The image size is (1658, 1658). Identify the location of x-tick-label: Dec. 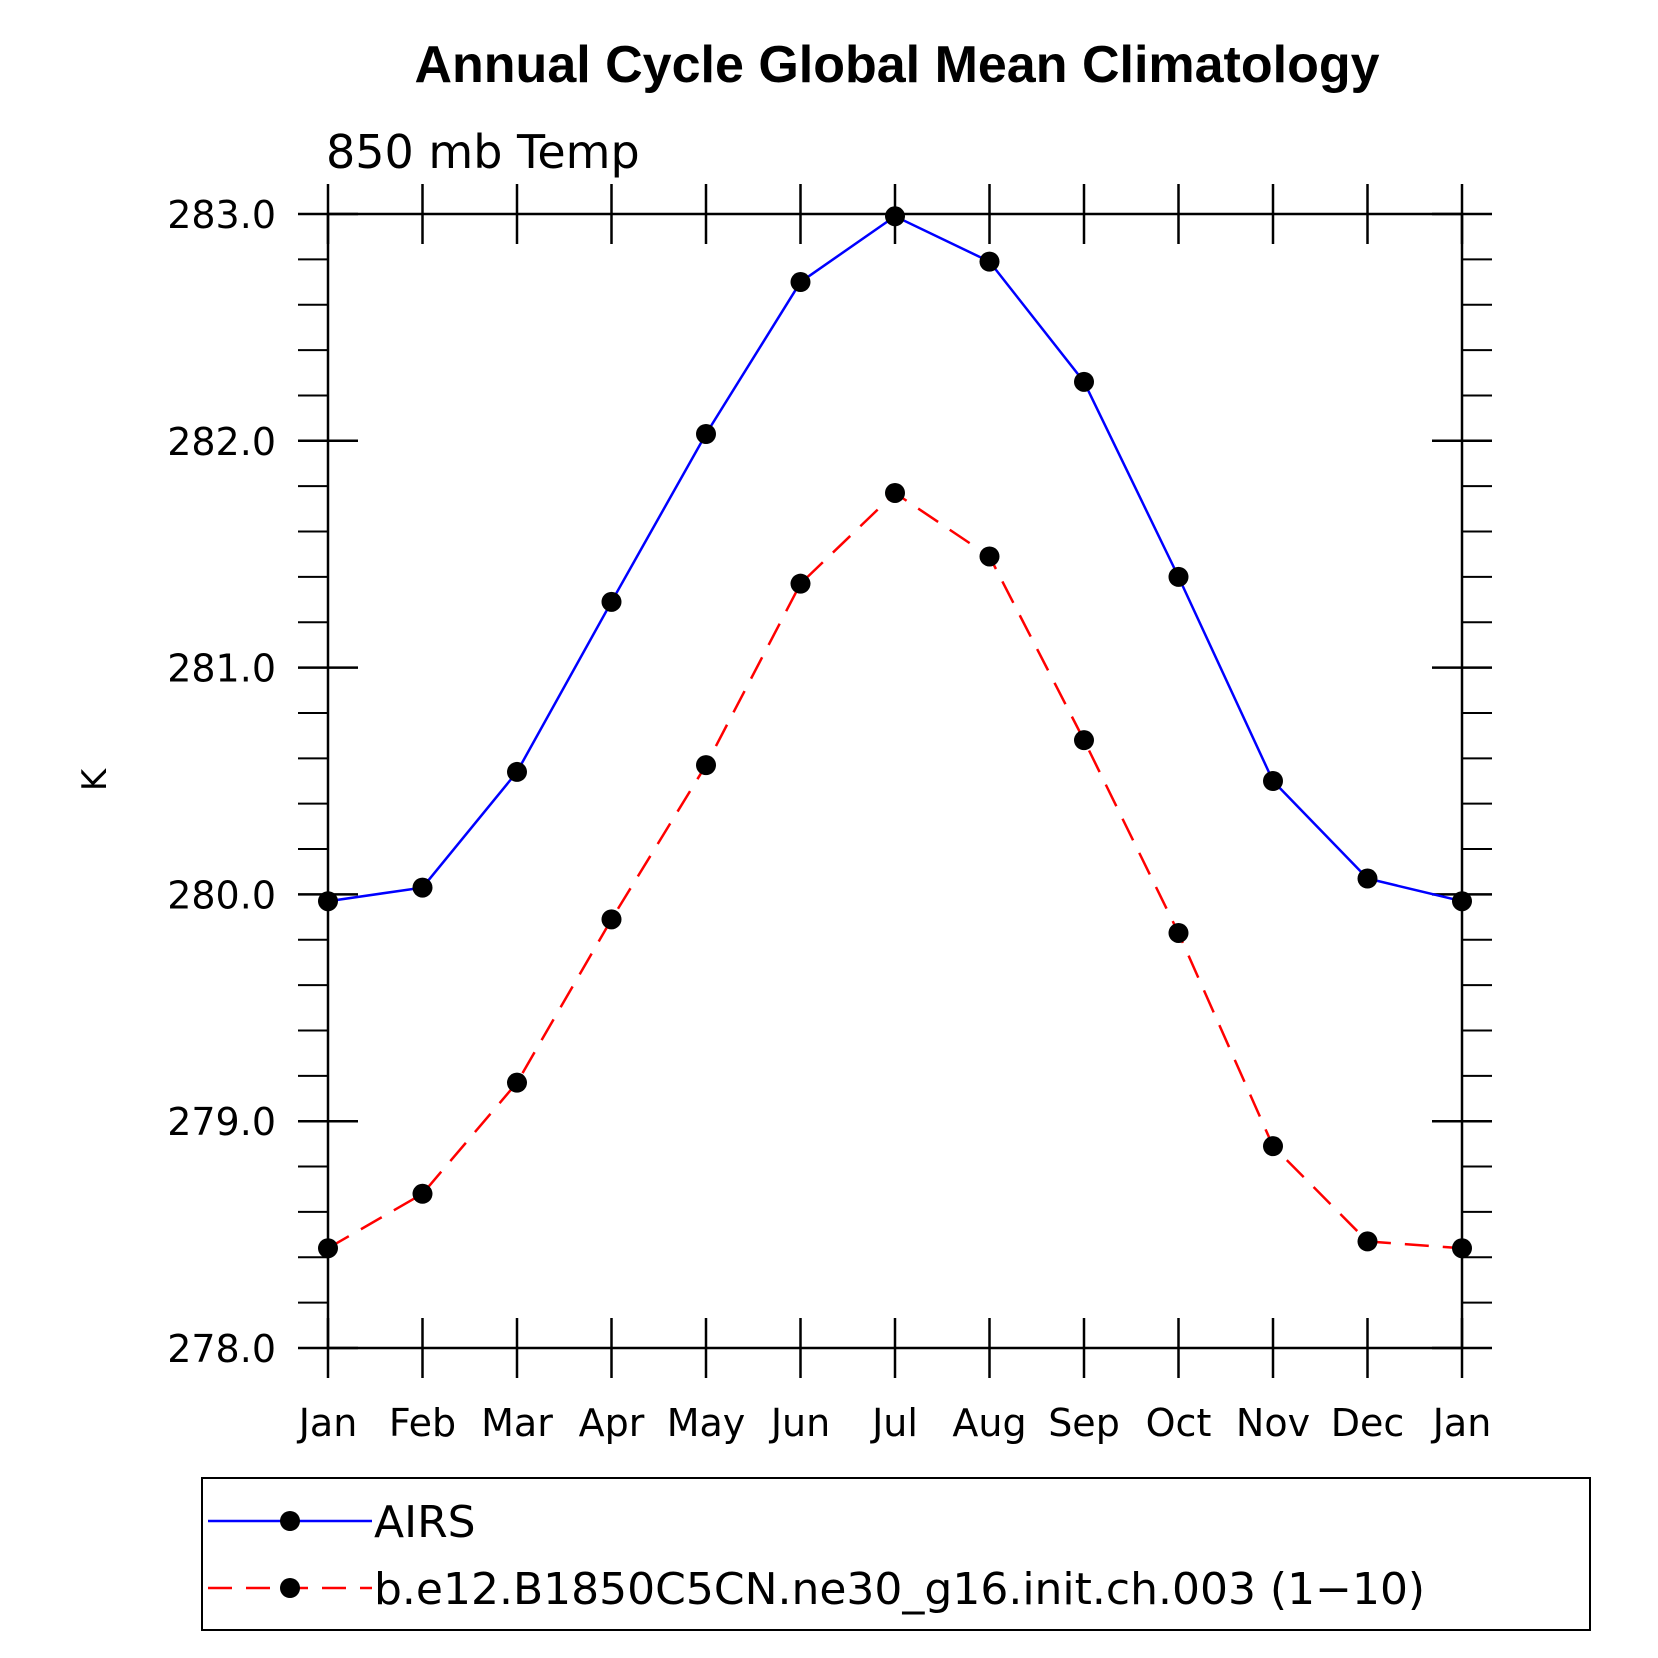
(1368, 1423).